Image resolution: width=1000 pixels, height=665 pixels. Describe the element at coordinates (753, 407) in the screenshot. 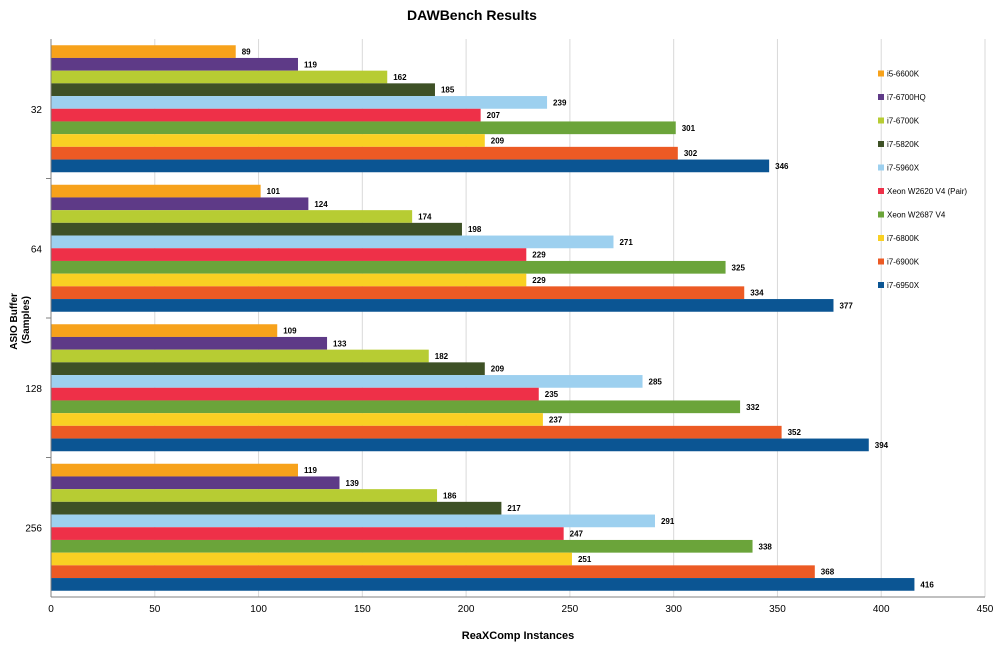

I see `data-label: 332` at that location.